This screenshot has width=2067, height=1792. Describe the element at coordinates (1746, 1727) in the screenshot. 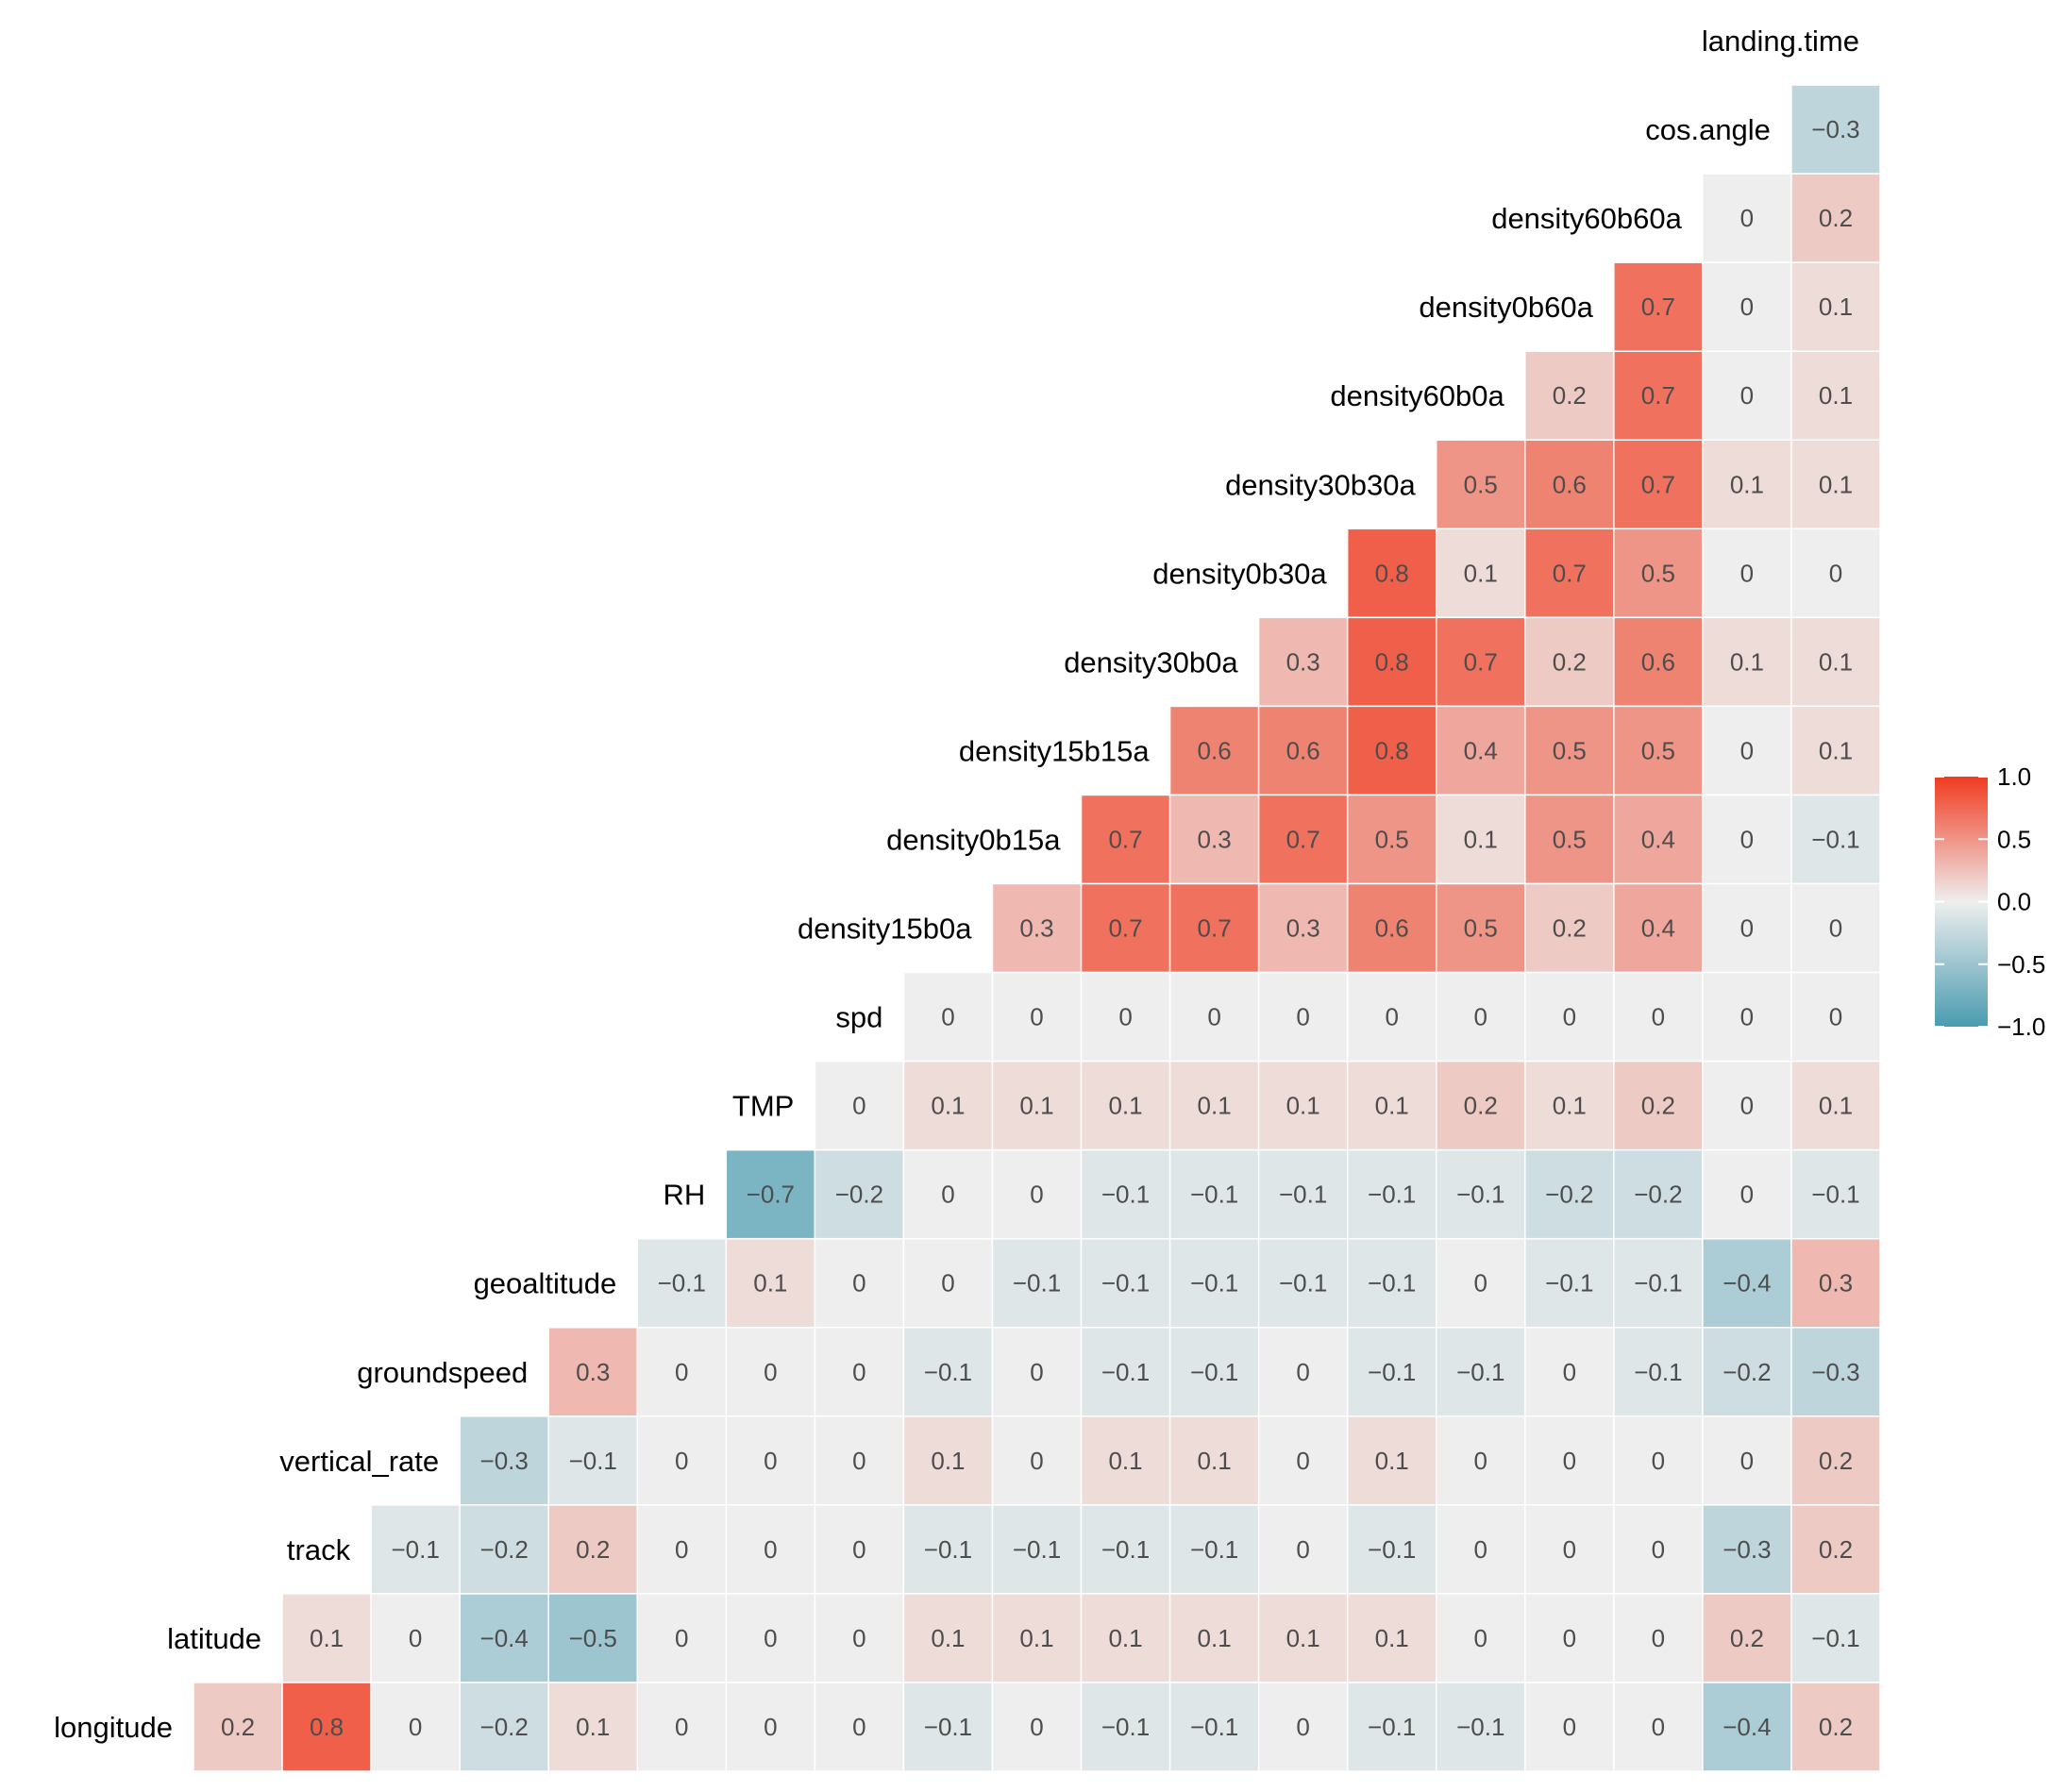

I see `cell-value-label: −0.4` at that location.